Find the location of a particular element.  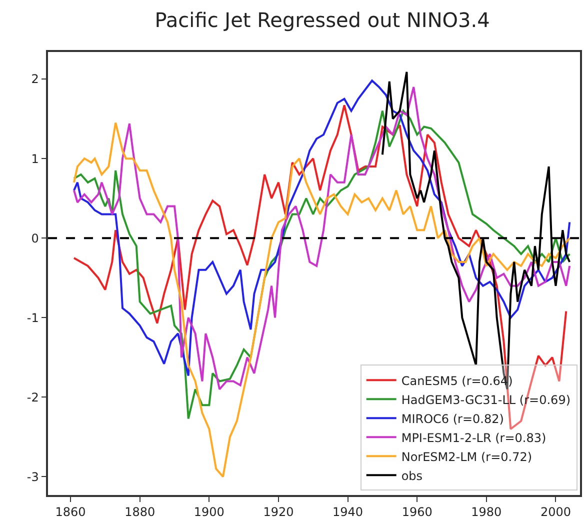

x-tick-label: 1860 is located at coordinates (70, 512).